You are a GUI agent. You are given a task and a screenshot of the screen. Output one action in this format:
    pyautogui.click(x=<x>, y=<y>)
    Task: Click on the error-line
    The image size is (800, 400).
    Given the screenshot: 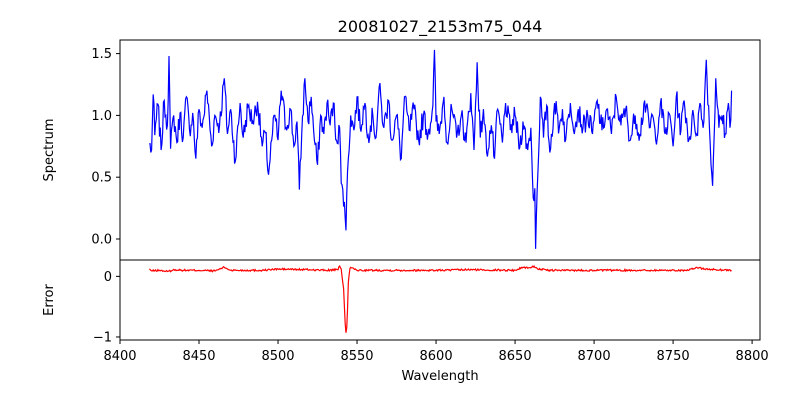 What is the action you would take?
    pyautogui.click(x=440, y=298)
    